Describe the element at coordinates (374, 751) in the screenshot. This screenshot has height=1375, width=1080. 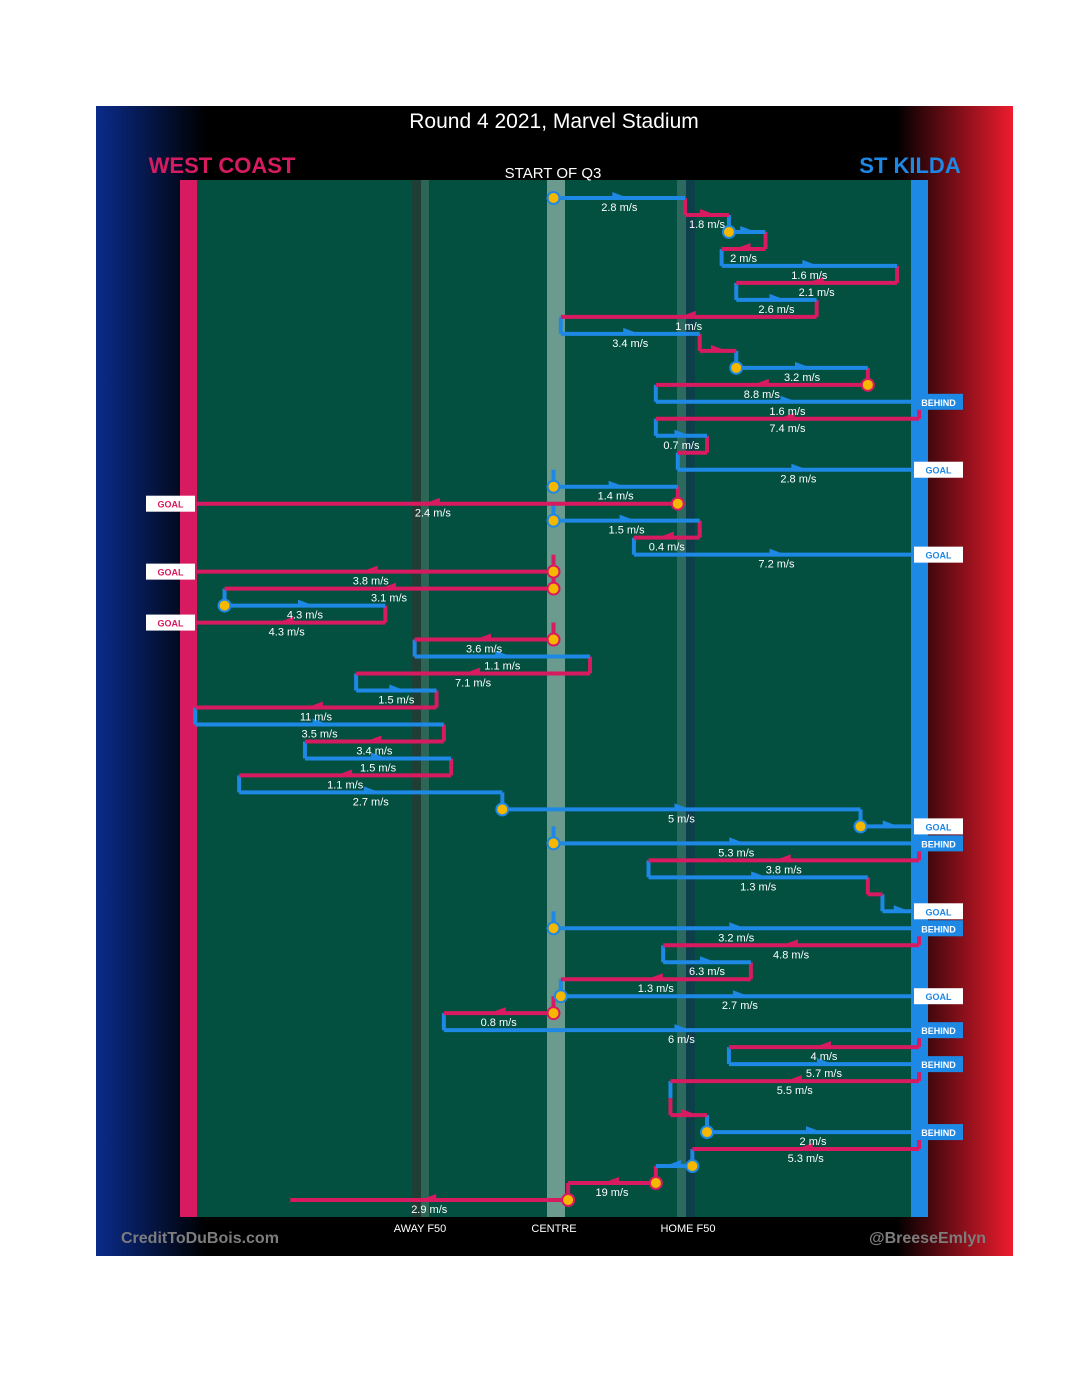
I see `speed-label: 3.4 m/s` at that location.